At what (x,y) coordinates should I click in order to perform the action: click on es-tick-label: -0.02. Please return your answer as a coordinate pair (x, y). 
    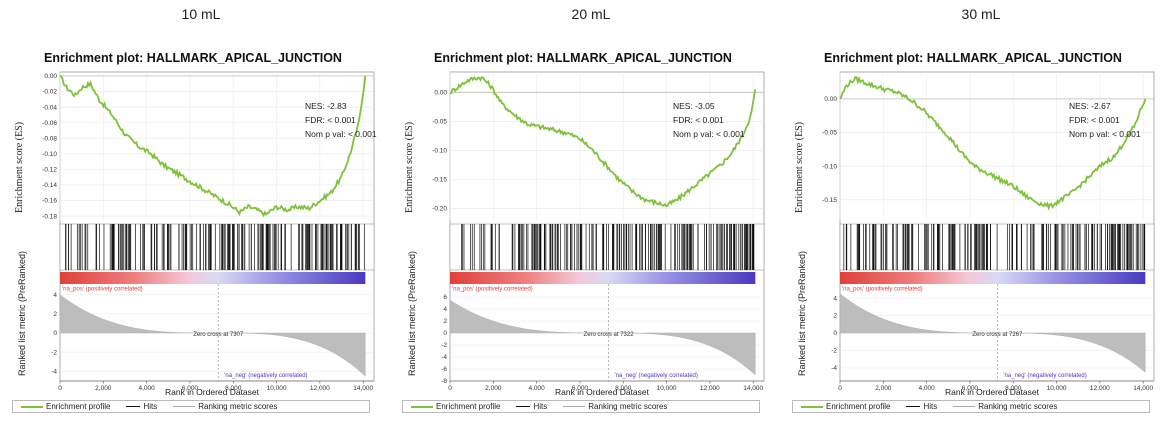
    Looking at the image, I should click on (49, 92).